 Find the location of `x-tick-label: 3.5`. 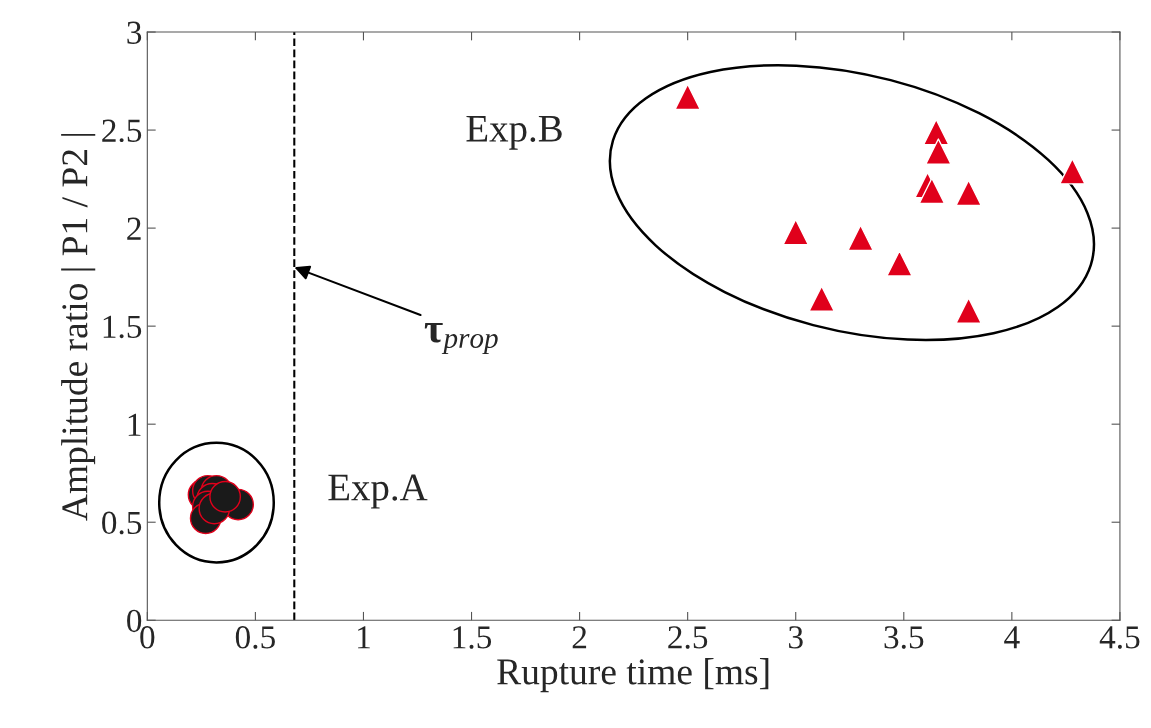

x-tick-label: 3.5 is located at coordinates (904, 637).